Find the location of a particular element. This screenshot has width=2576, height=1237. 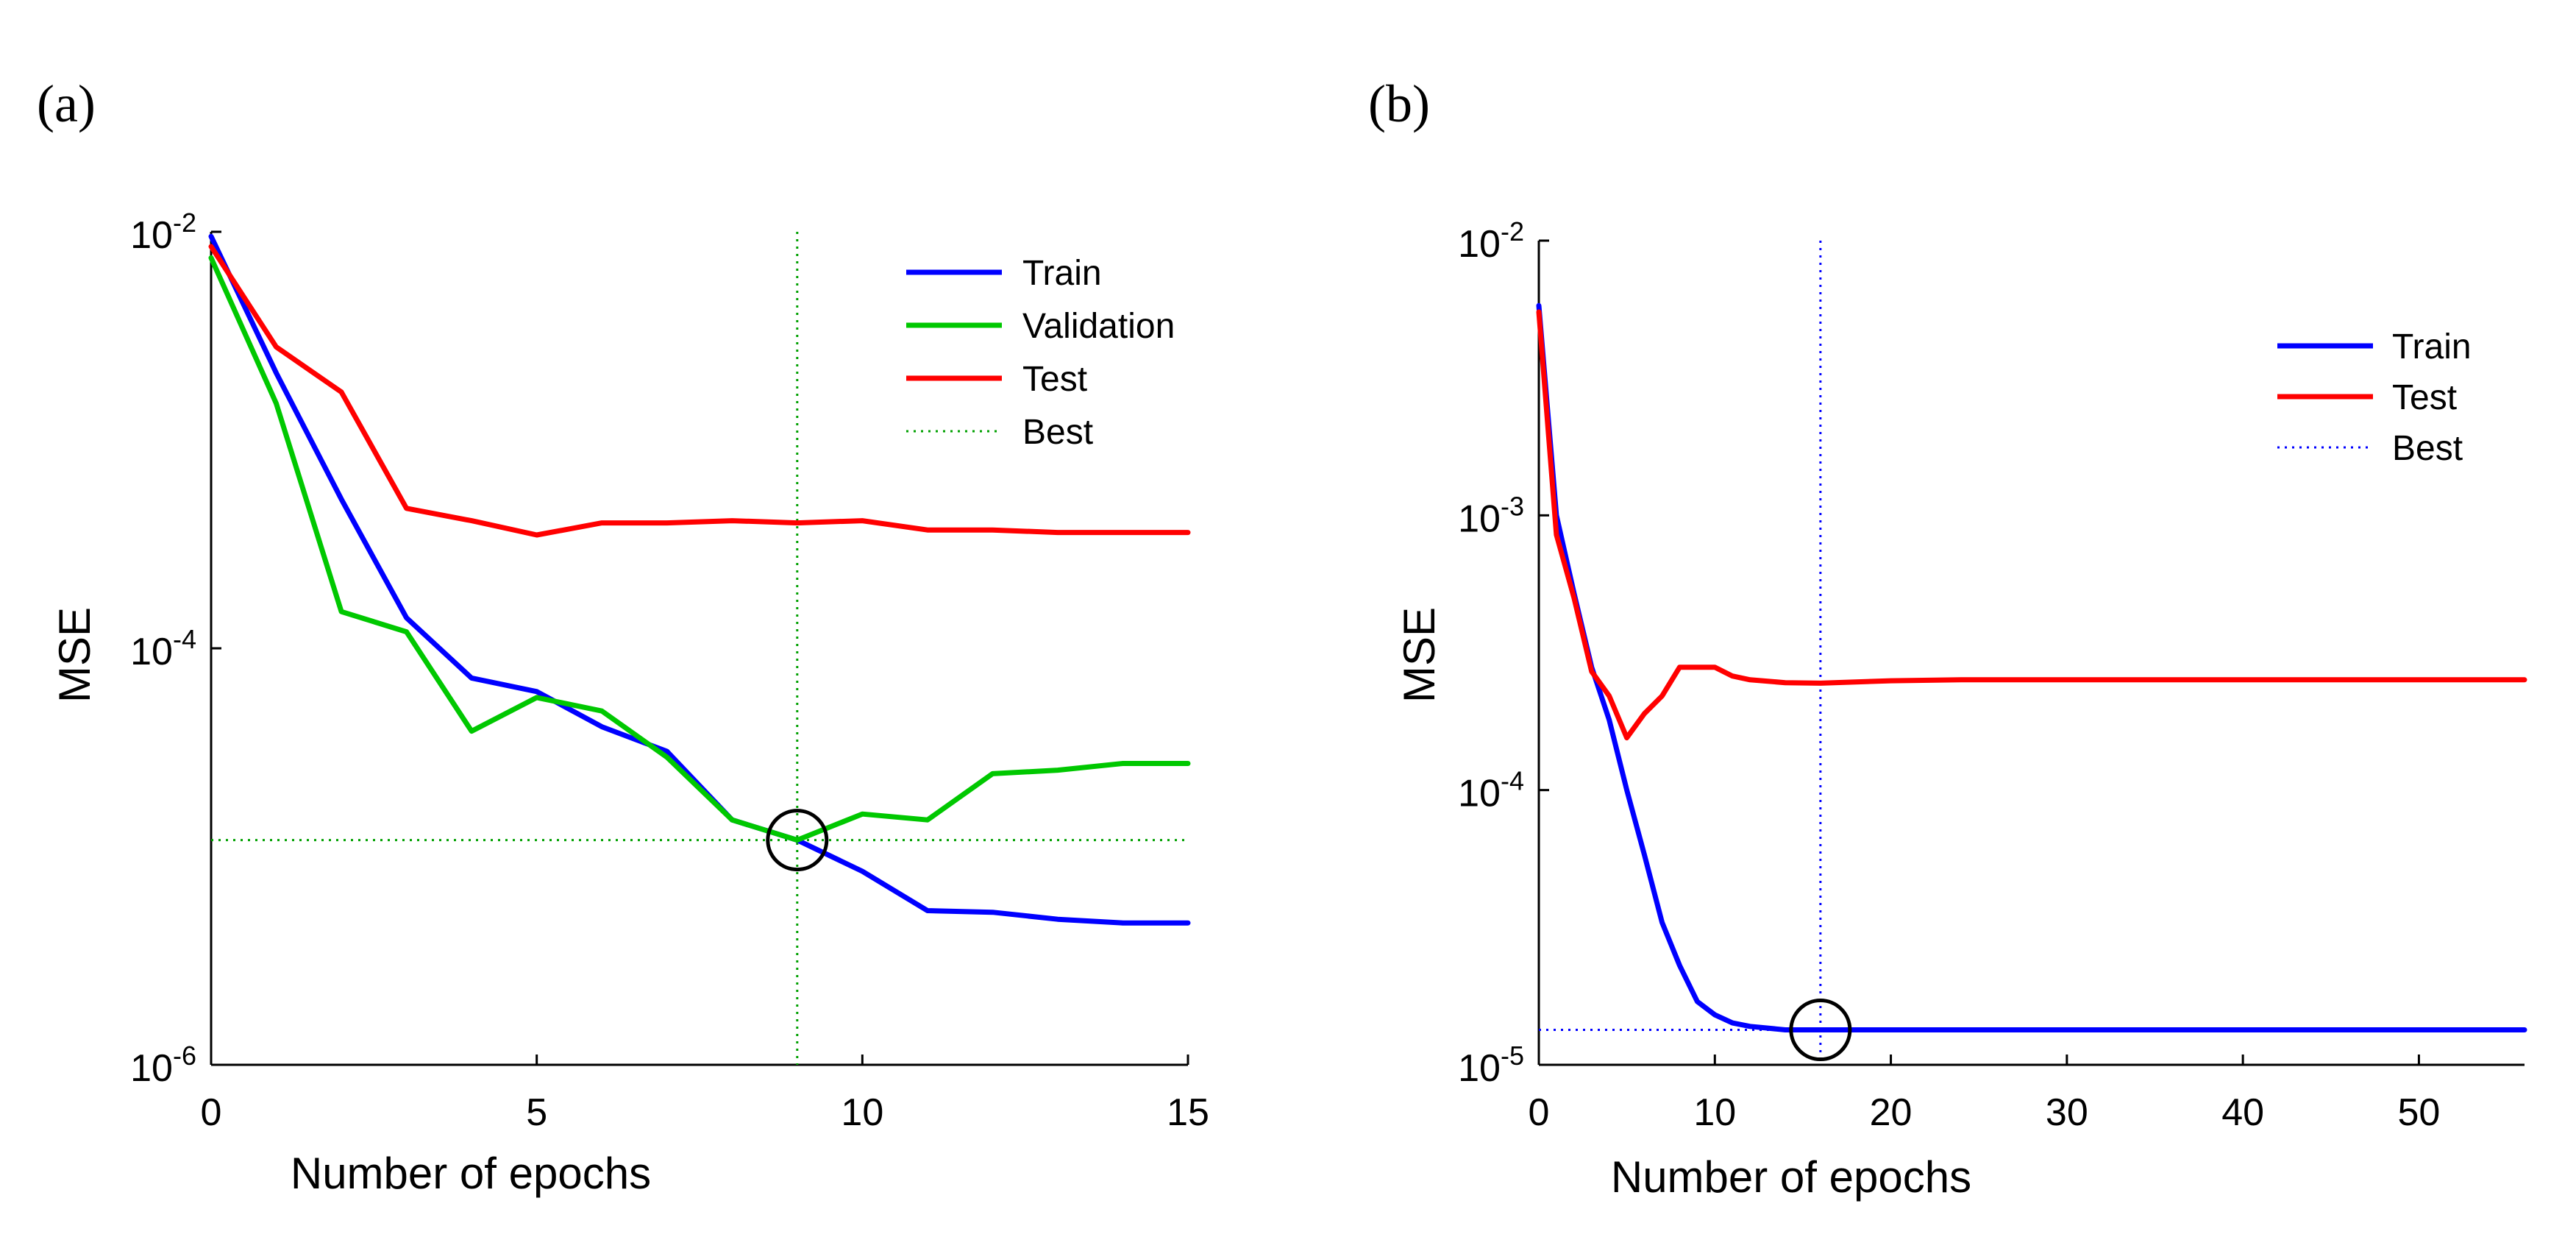

x-tick-label: 30 is located at coordinates (2067, 1113).